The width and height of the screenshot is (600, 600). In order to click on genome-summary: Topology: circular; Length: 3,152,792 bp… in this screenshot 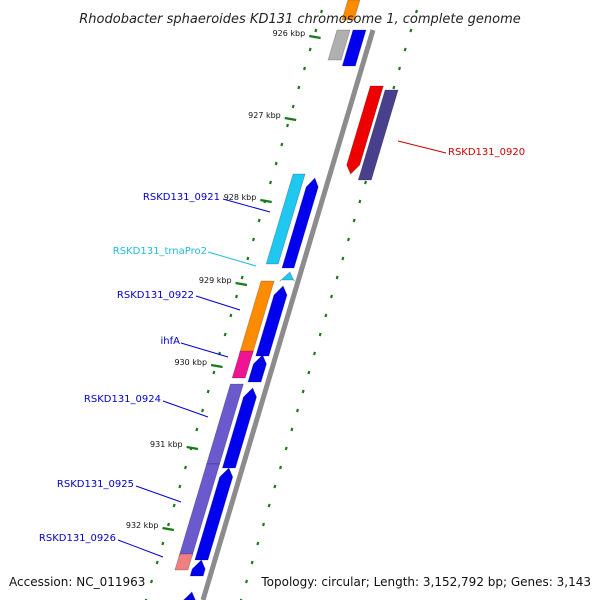, I will do `click(425, 582)`.